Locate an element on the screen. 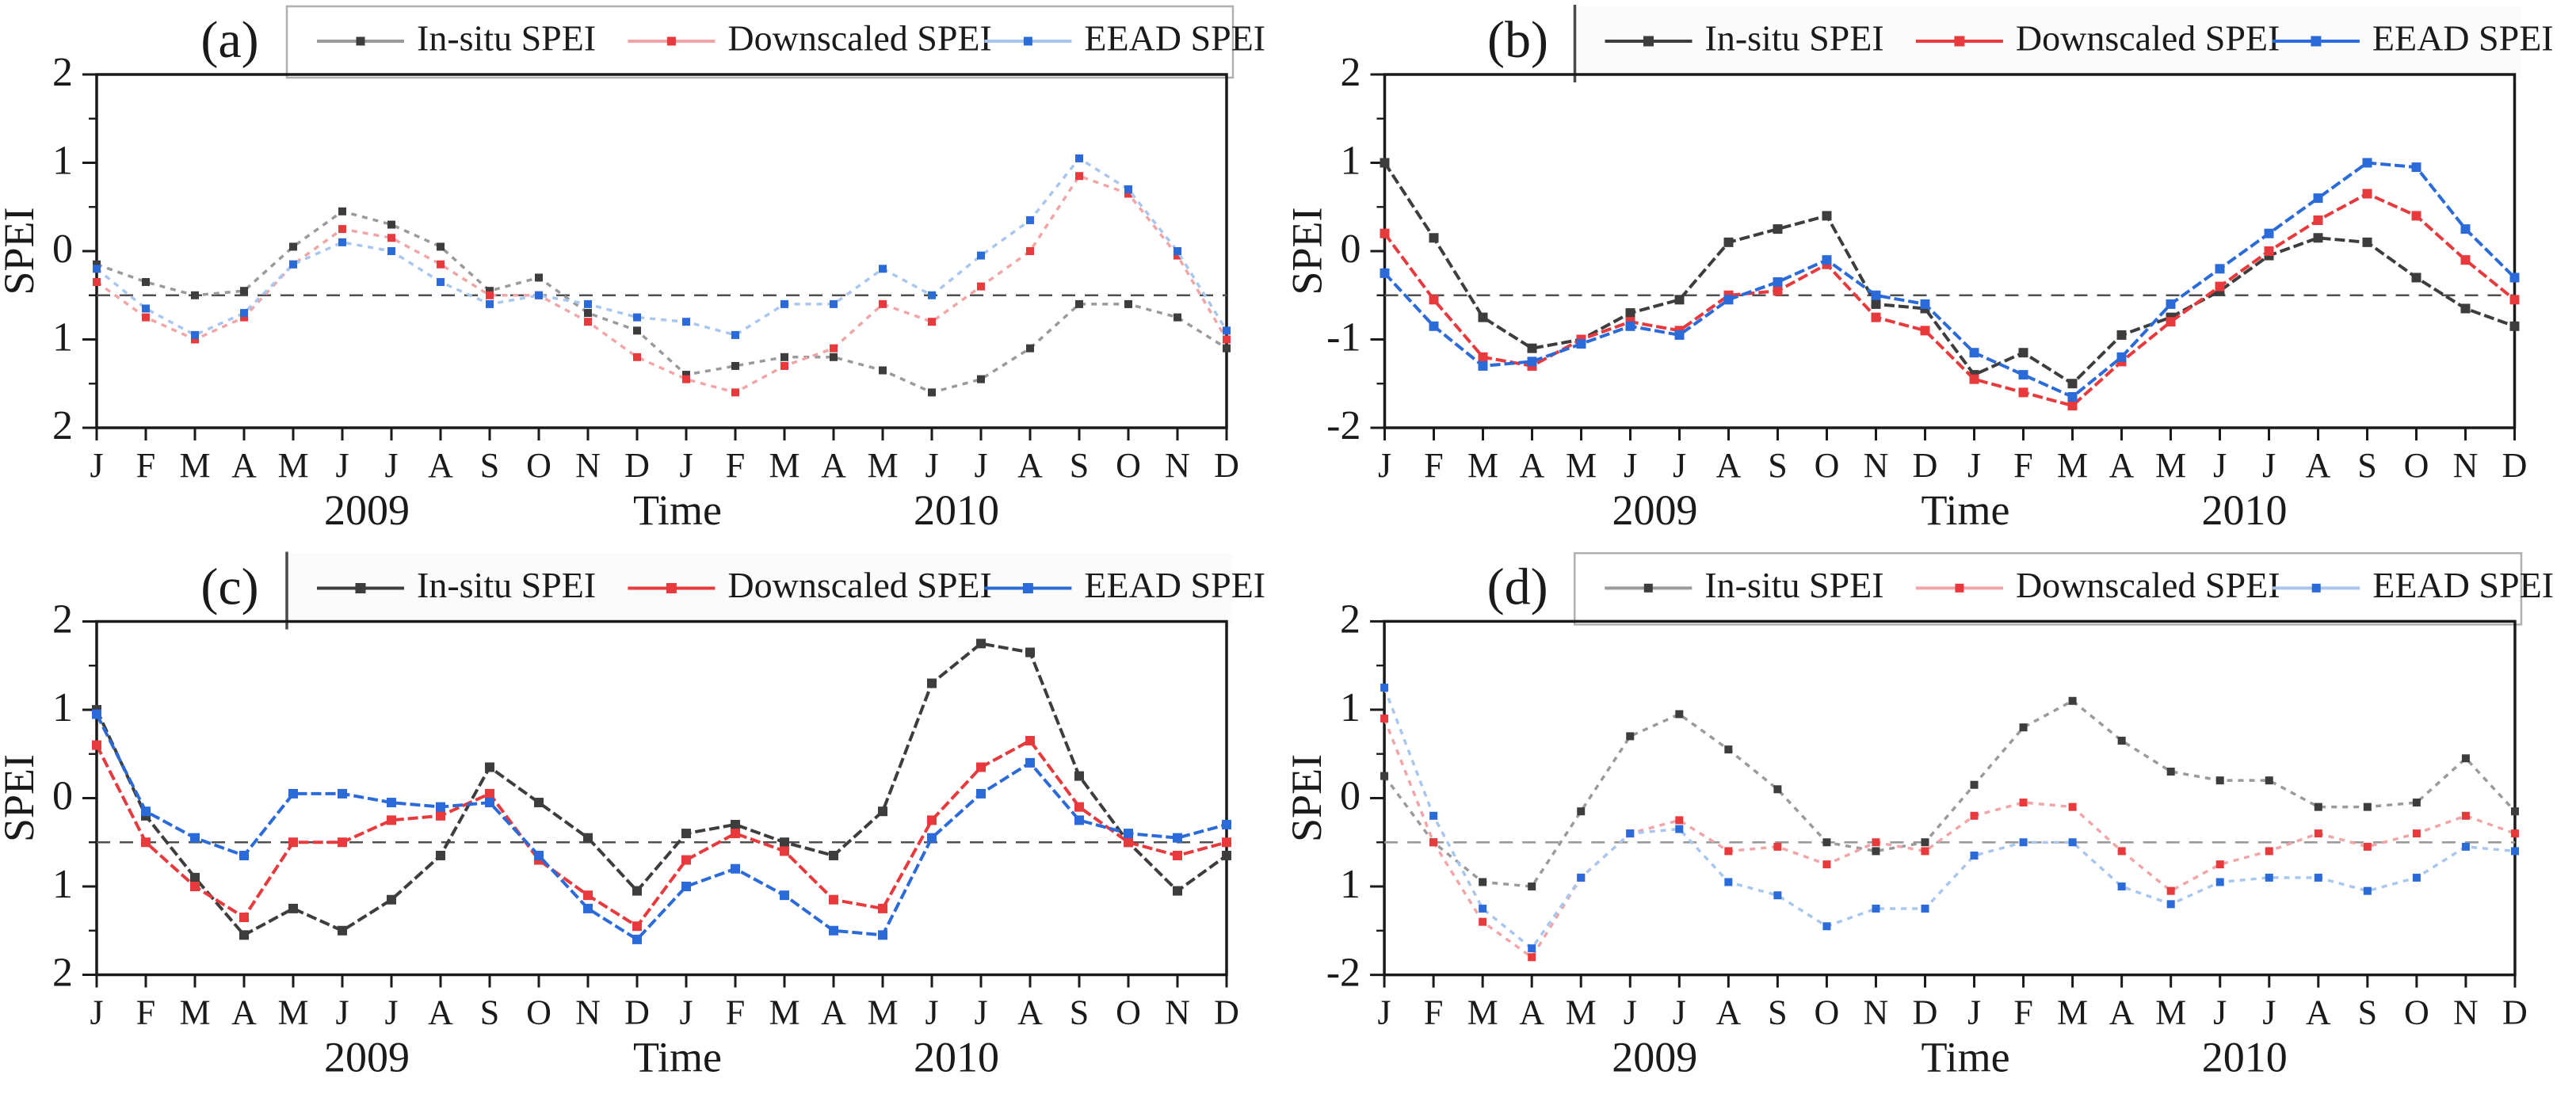 The height and width of the screenshot is (1094, 2576). legend: In-situ SPEI Downscaled SPEI EEAD SPEI is located at coordinates (2063, 43).